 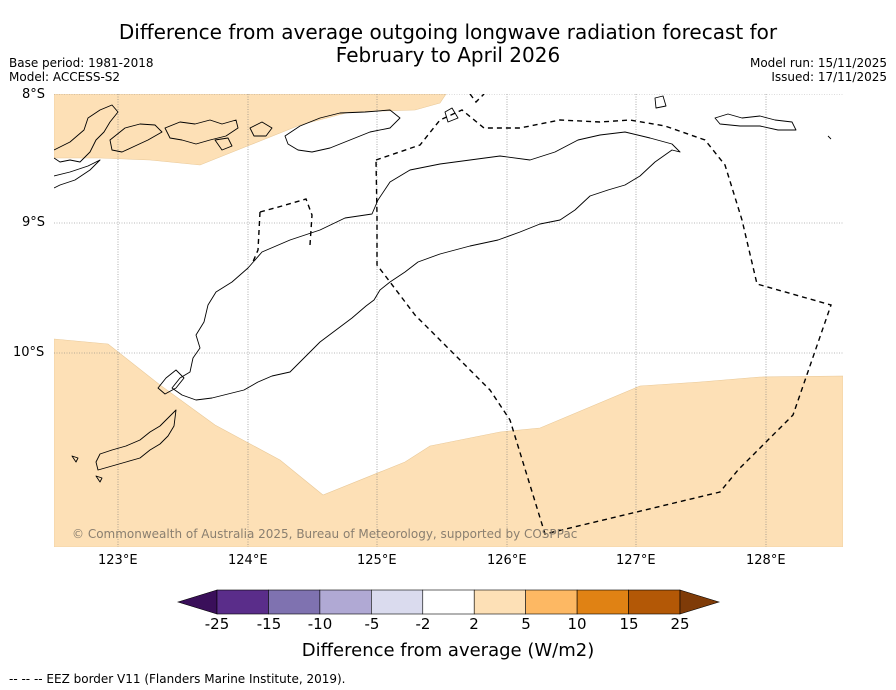 What do you see at coordinates (65, 77) in the screenshot?
I see `model-text: Model: ACCESS-S2` at bounding box center [65, 77].